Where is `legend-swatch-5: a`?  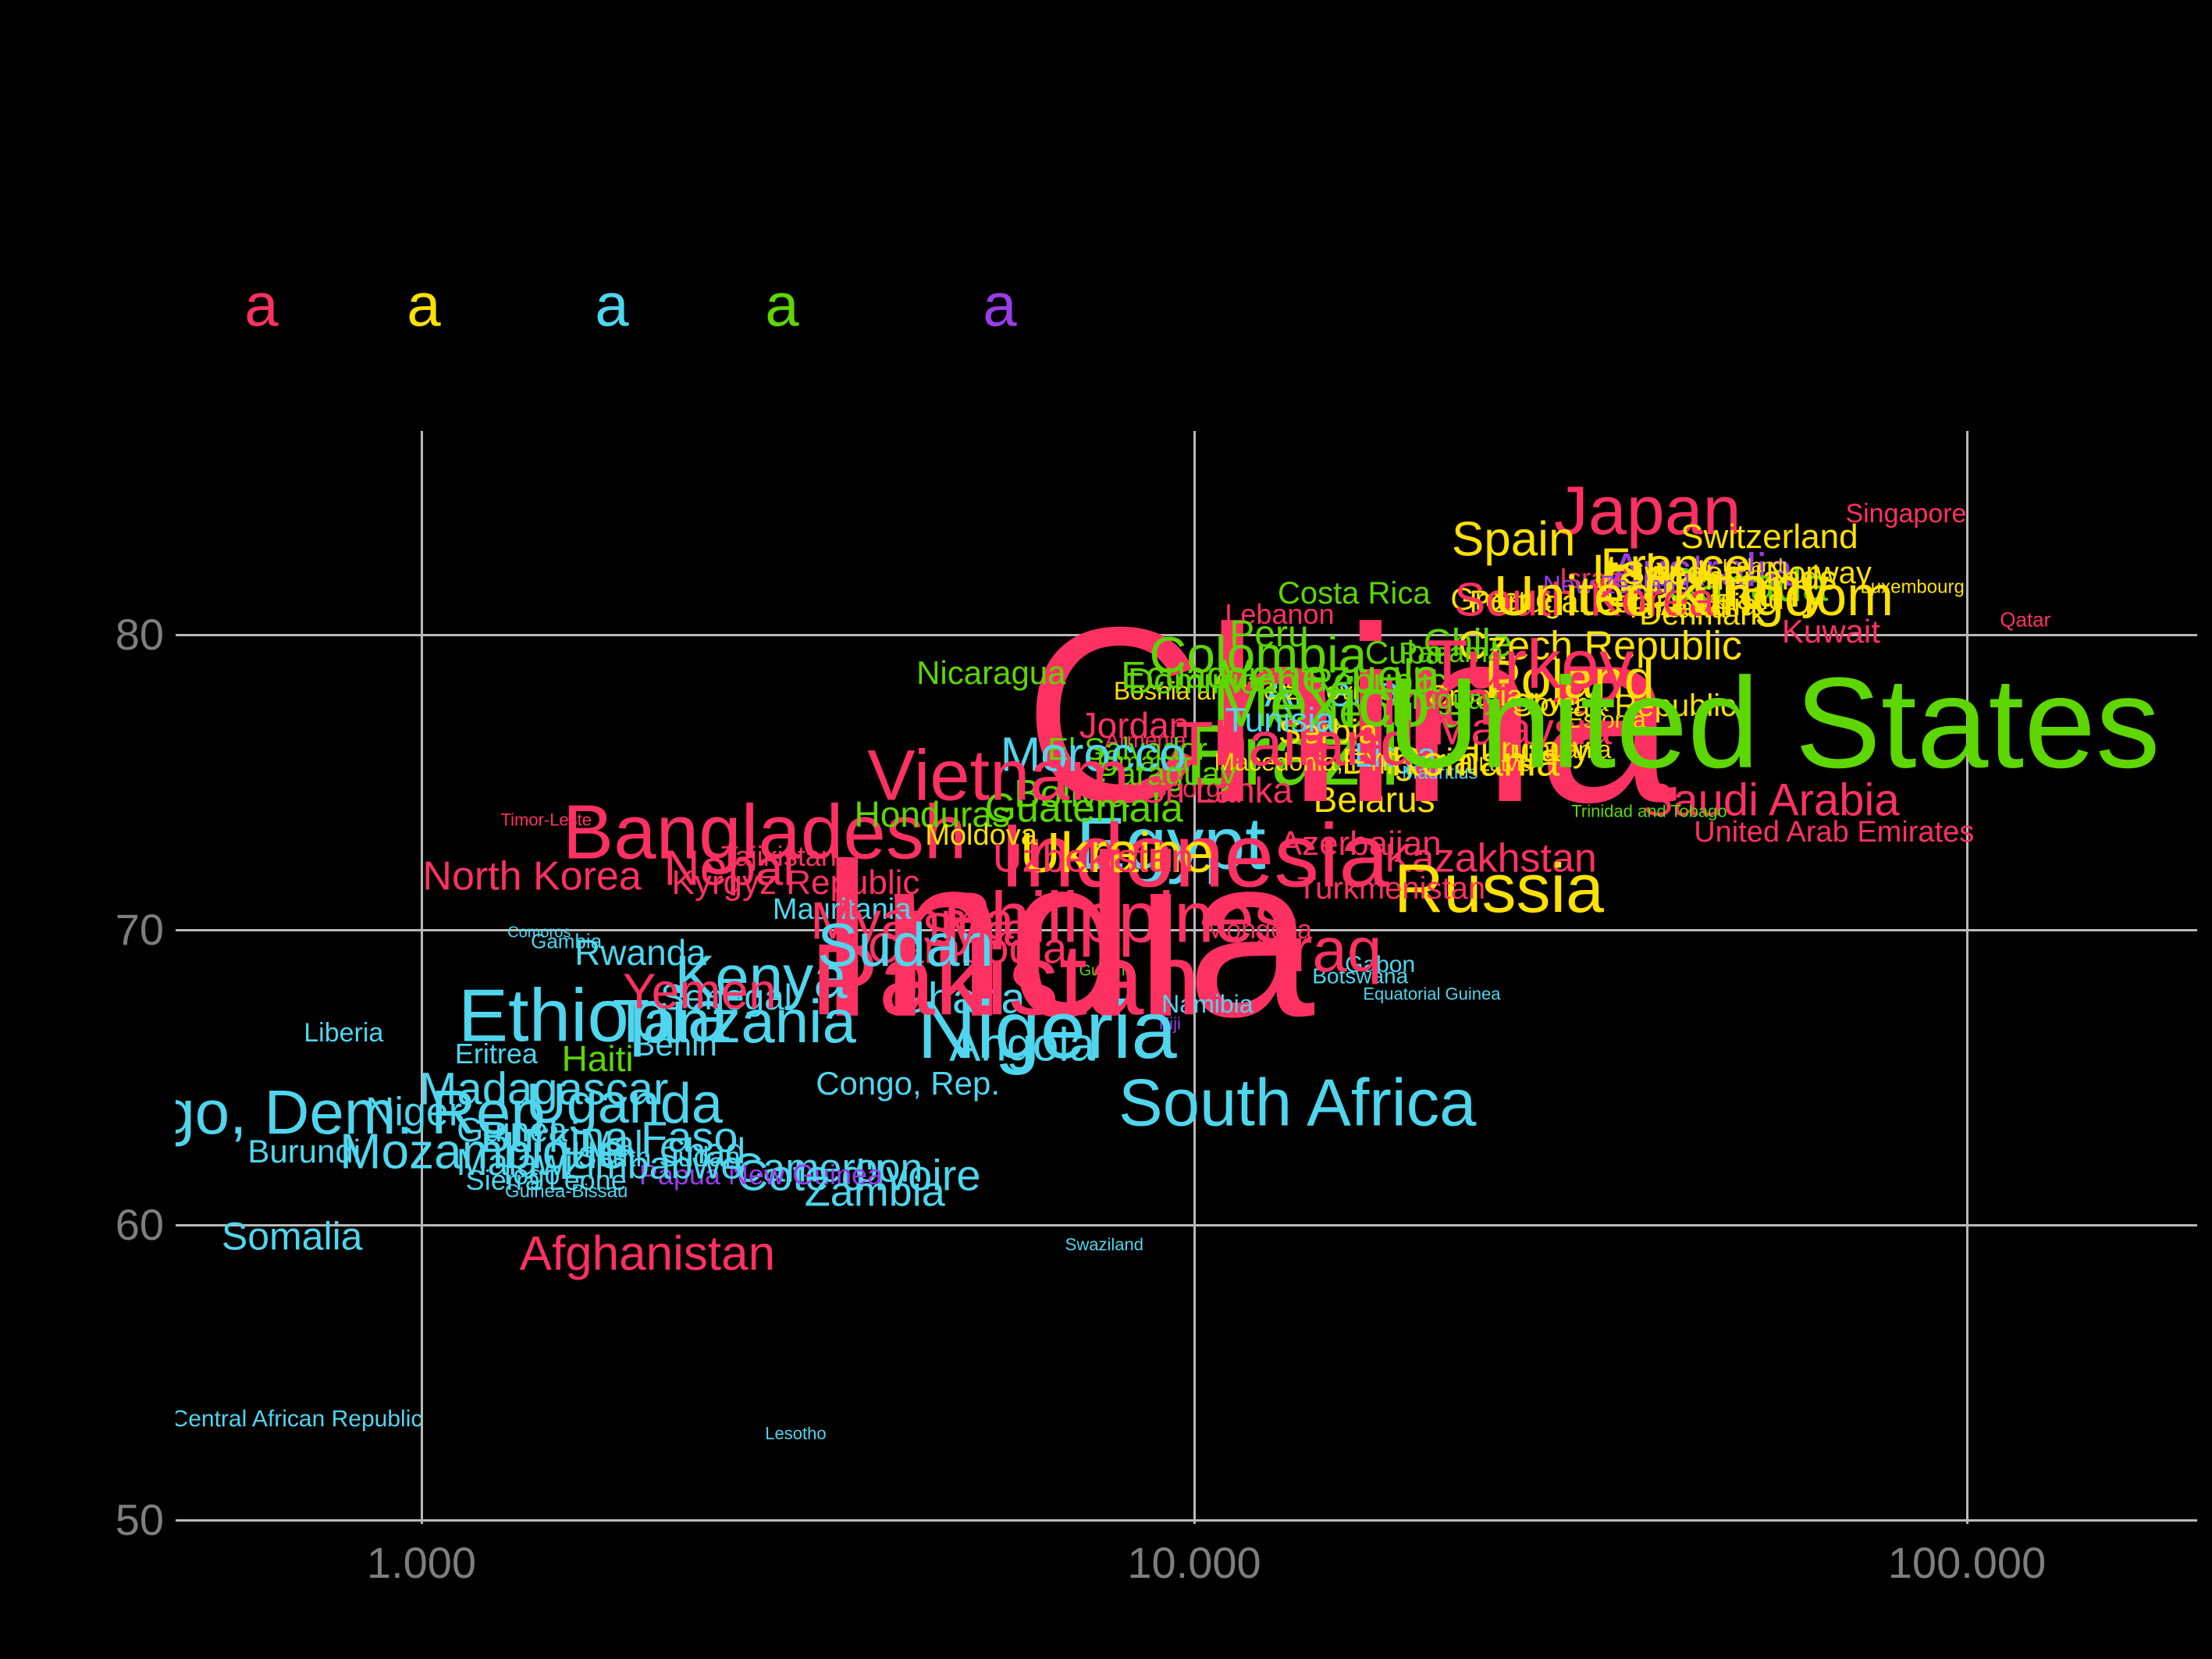
legend-swatch-5: a is located at coordinates (1000, 304).